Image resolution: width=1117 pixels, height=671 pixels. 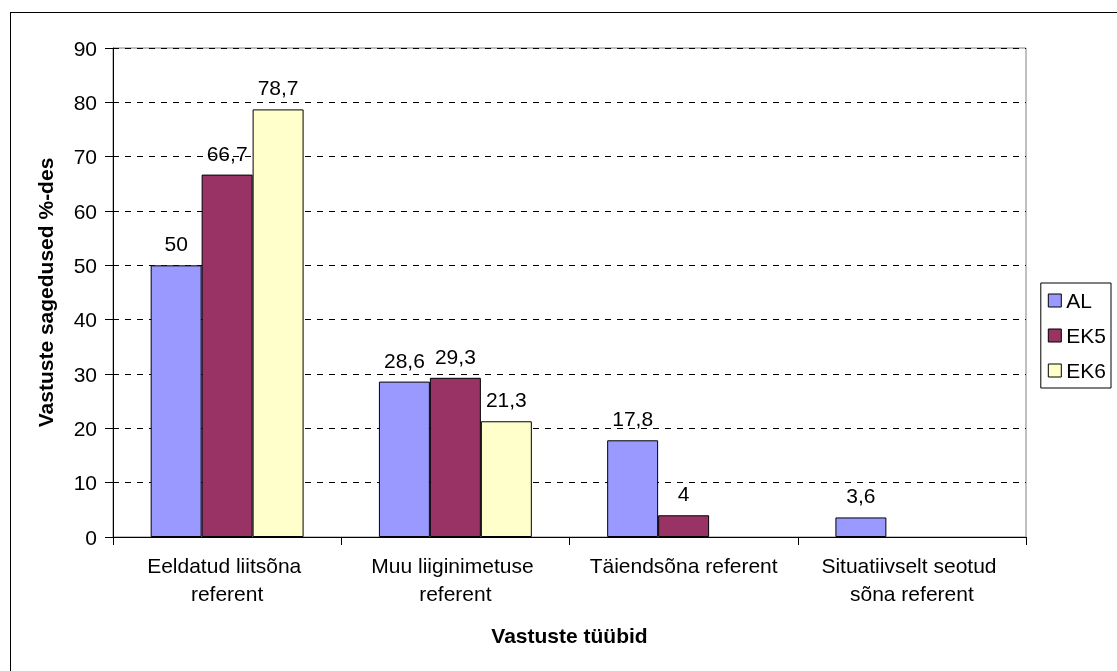 What do you see at coordinates (176, 244) in the screenshot?
I see `data-label: 50` at bounding box center [176, 244].